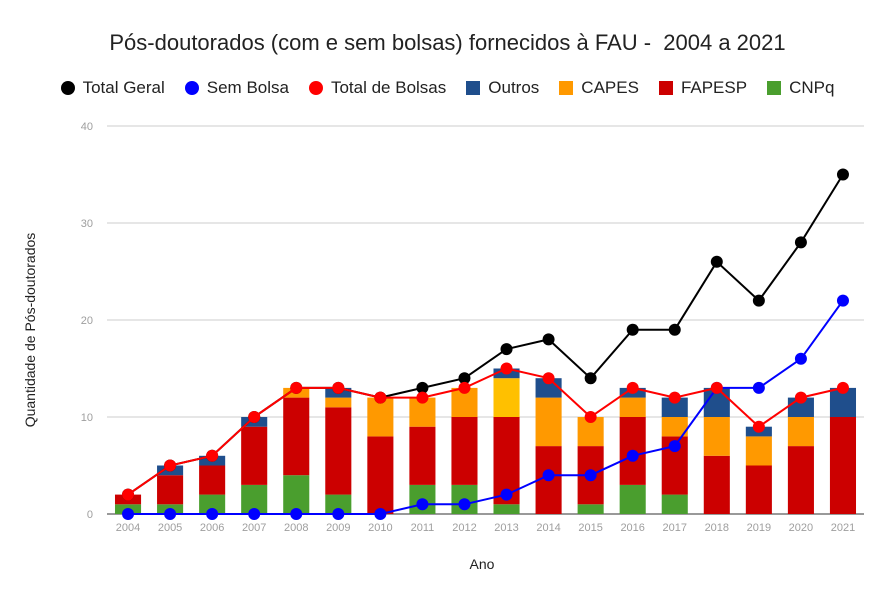 The image size is (895, 602). I want to click on x-tick-label: 2019, so click(759, 528).